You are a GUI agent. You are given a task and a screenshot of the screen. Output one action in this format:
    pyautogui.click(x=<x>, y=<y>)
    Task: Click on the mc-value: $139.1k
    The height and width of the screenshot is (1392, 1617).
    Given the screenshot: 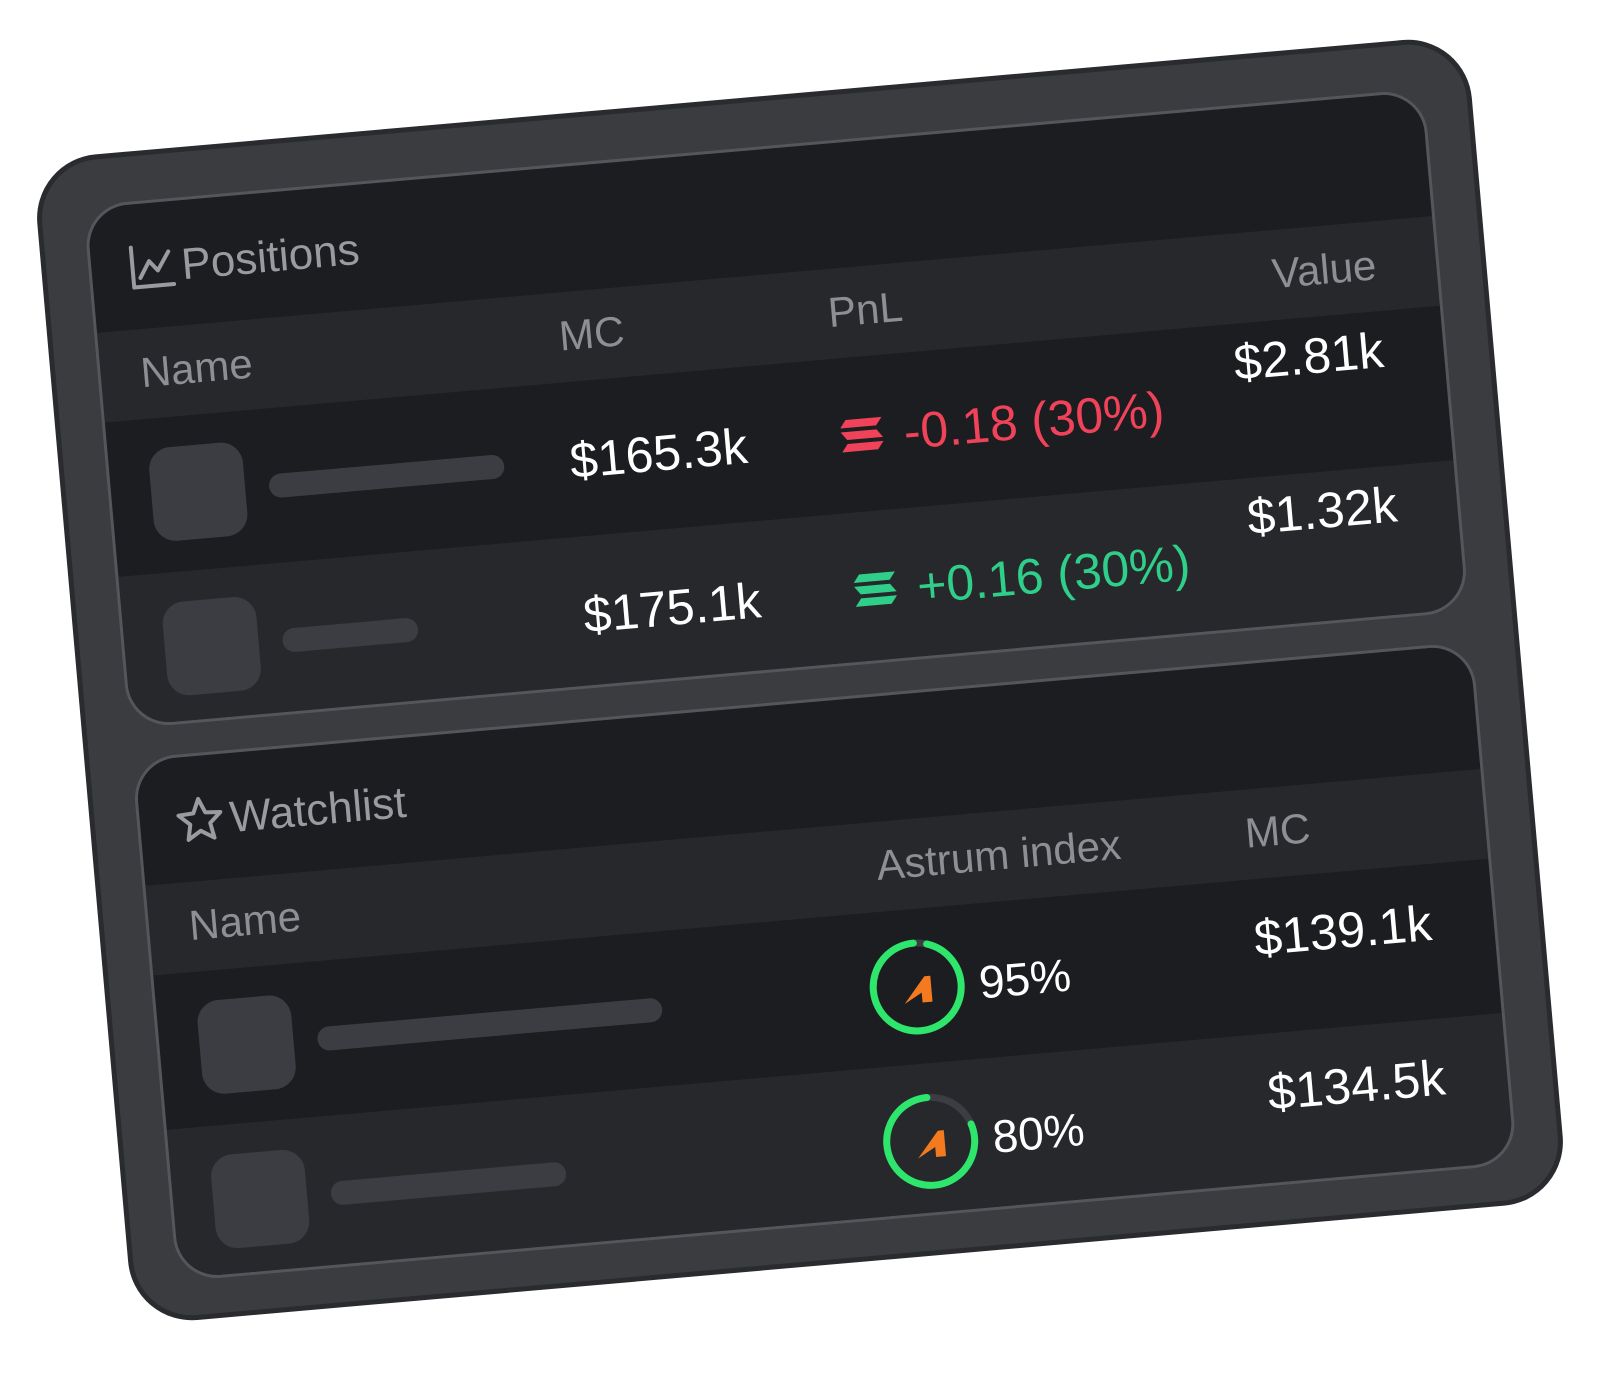 What is the action you would take?
    pyautogui.click(x=1342, y=930)
    